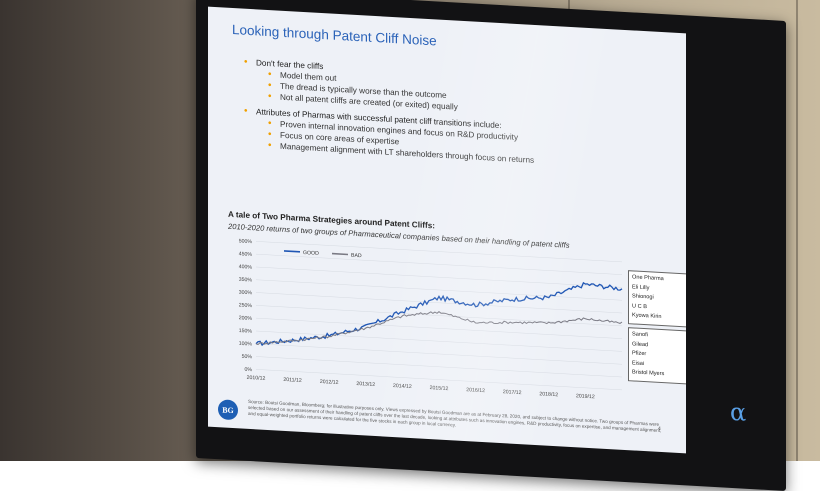  What do you see at coordinates (246, 241) in the screenshot?
I see `y-tick-label: 500%` at bounding box center [246, 241].